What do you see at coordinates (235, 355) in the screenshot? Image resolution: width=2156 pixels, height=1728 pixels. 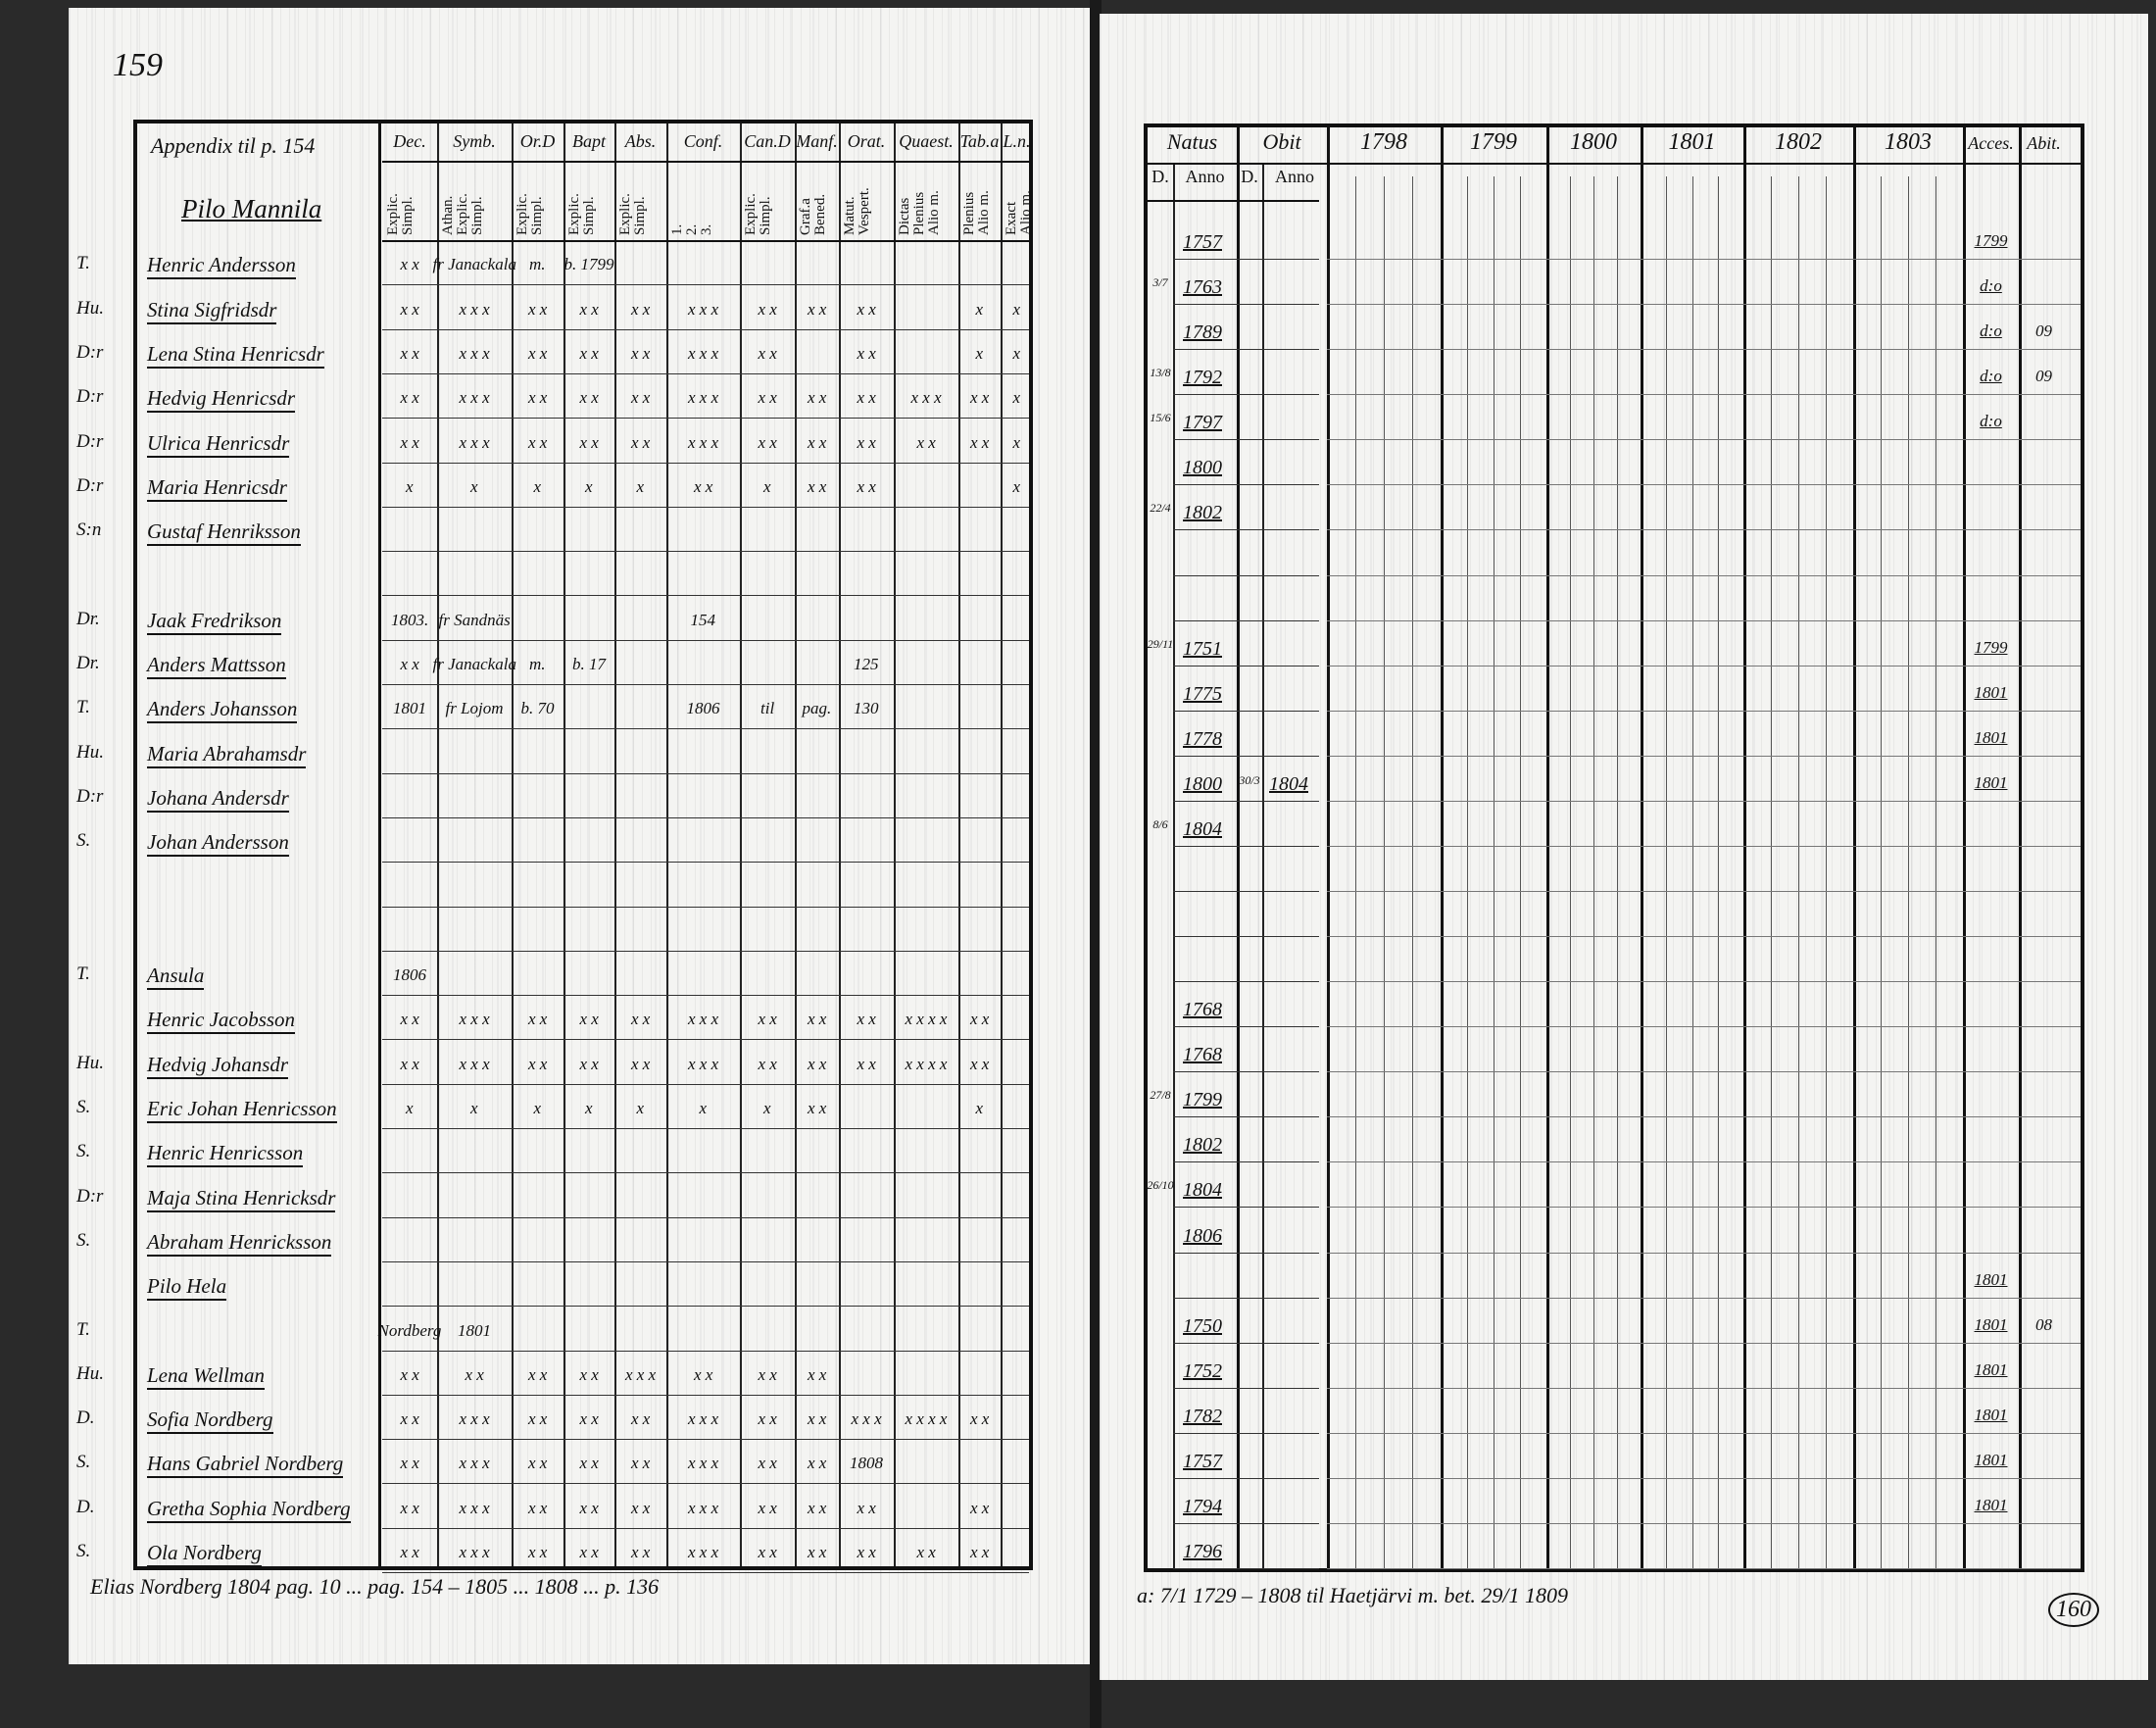 I see `person-name: Lena Stina Henricsdr` at bounding box center [235, 355].